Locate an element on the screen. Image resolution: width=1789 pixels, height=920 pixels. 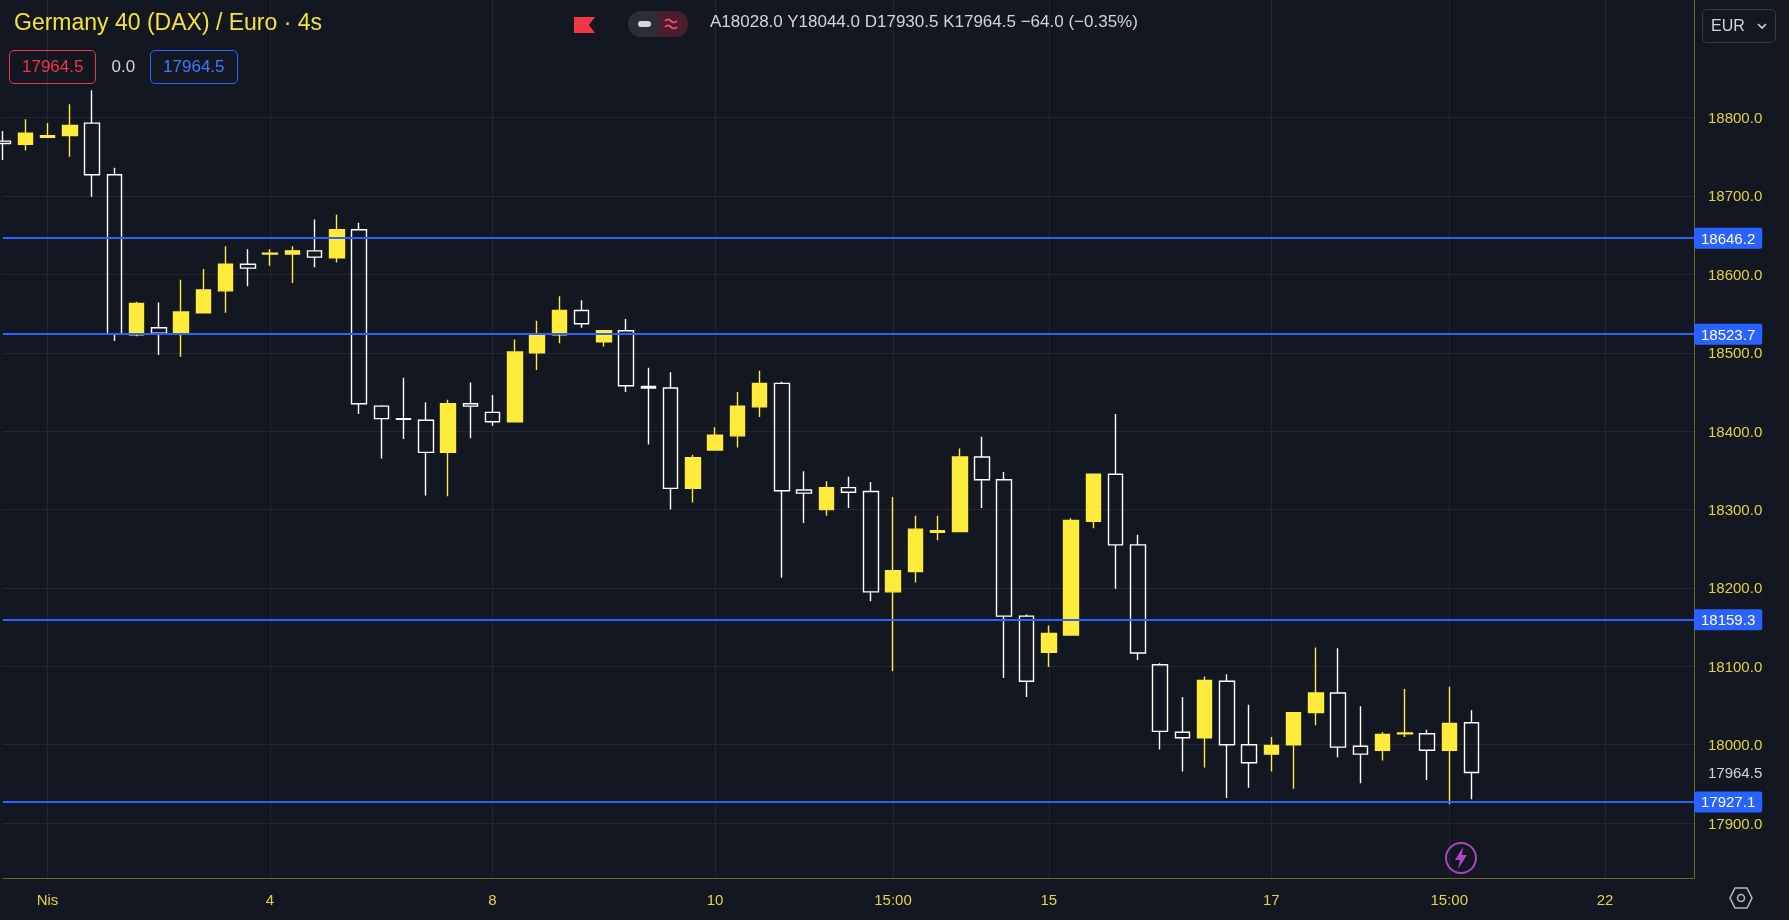
text: A18028.0 Y18044.0 D17930.5 K17964.5 −64.0 (−0.35%) is located at coordinates (924, 22).